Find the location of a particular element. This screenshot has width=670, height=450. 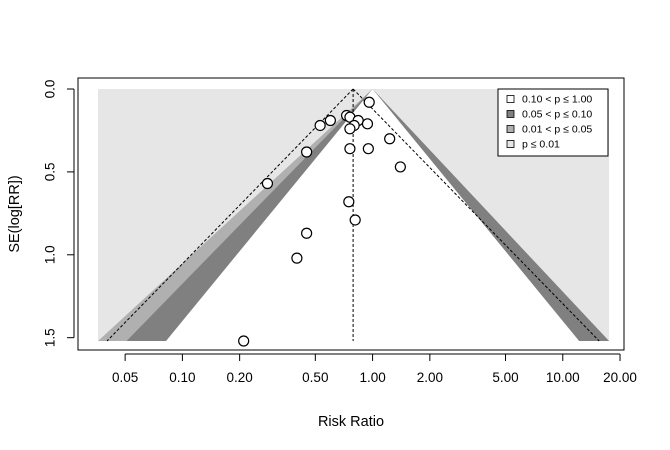

legend-box is located at coordinates (553, 122).